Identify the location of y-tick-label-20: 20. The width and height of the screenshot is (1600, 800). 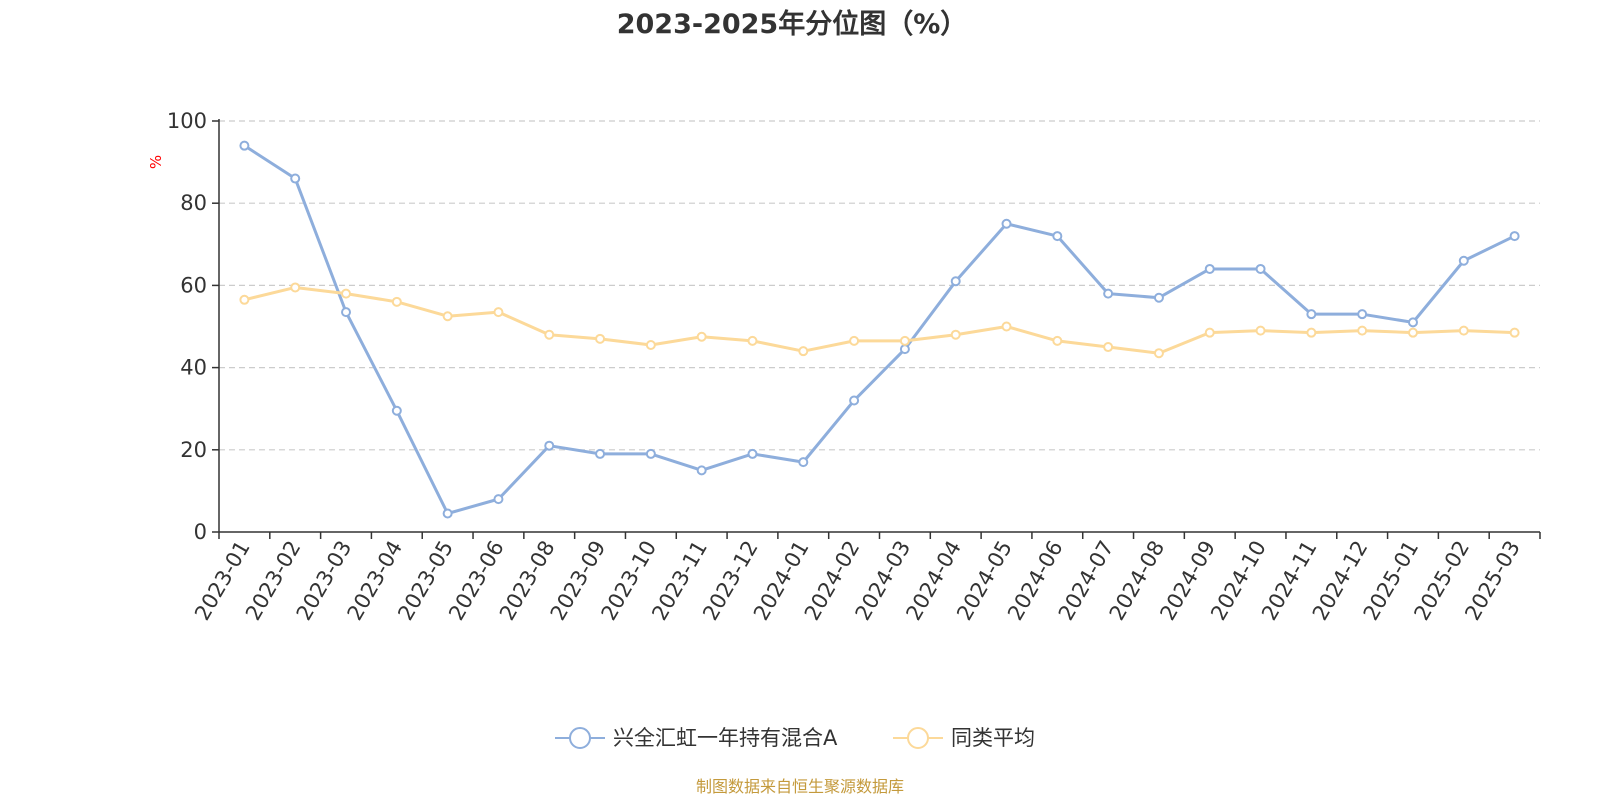
(193, 450).